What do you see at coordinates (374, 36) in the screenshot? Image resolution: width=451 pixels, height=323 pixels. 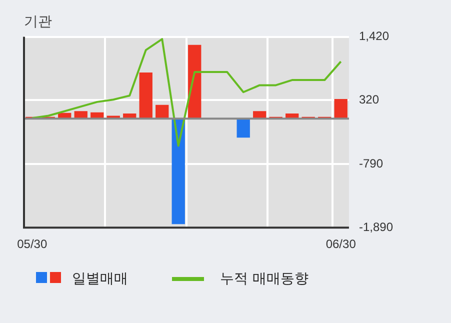 I see `y-tick-label: 1,420` at bounding box center [374, 36].